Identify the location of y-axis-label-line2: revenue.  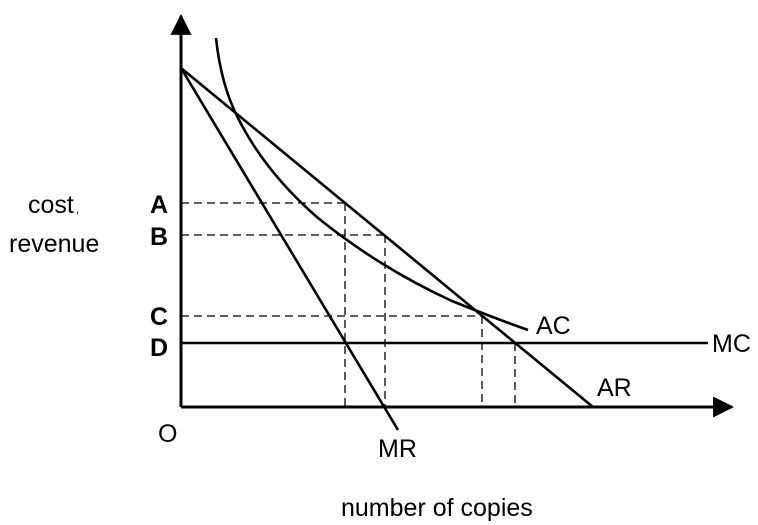
(54, 244).